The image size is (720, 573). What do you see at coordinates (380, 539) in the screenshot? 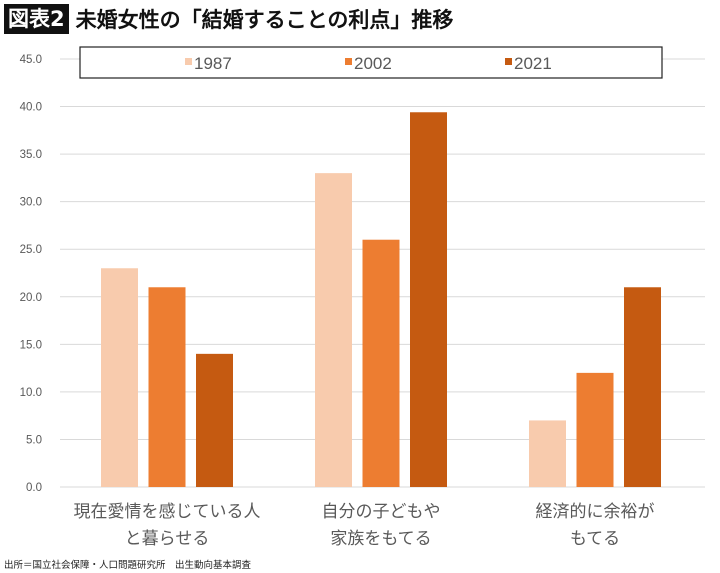
I see `x-tick-label: 家族をもてる` at bounding box center [380, 539].